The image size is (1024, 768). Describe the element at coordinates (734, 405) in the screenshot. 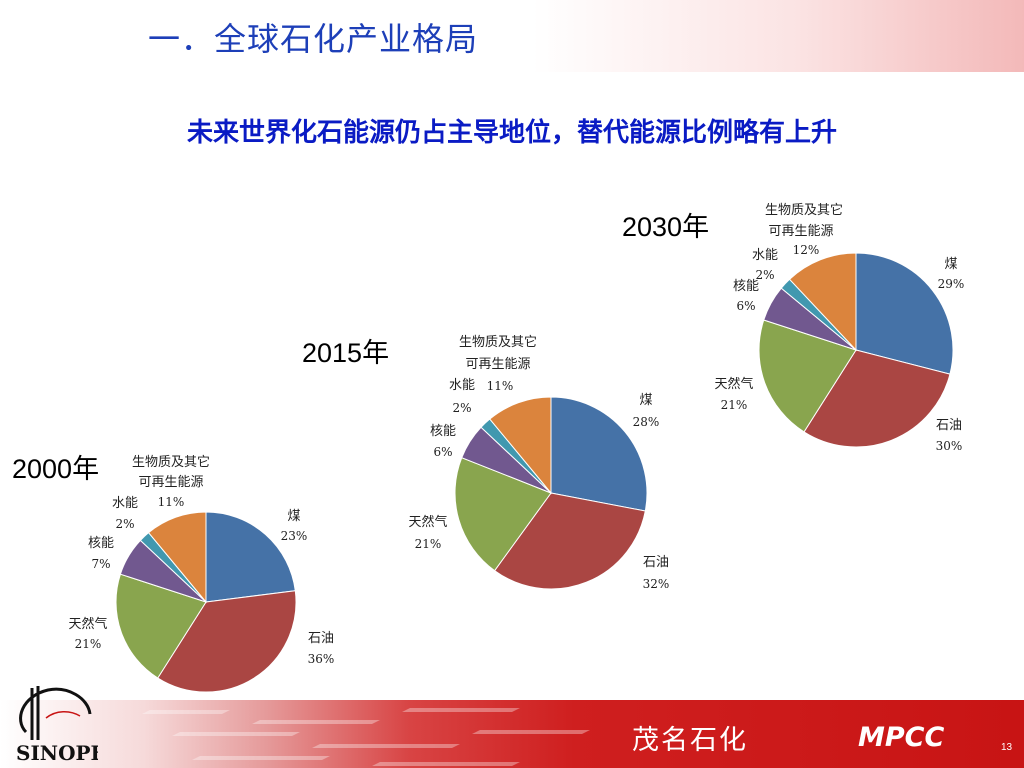

I see `label-2030-gas-value: 21%` at that location.